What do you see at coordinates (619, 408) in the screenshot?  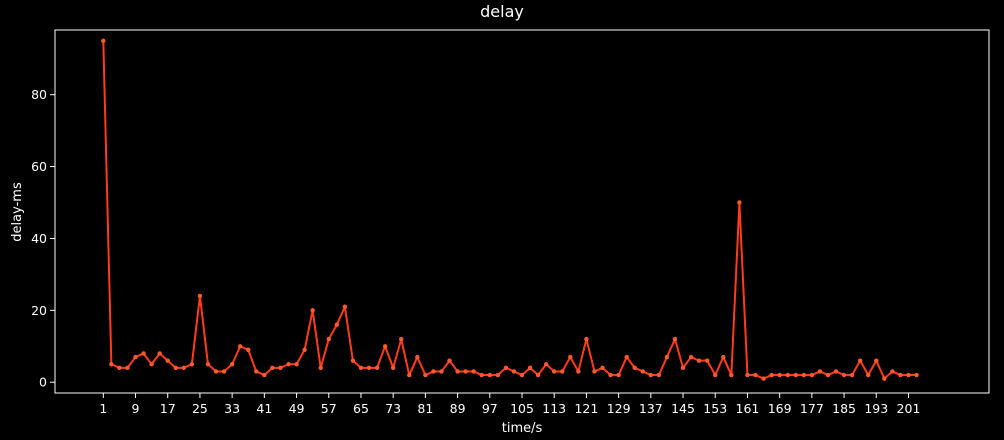 I see `x-tick-label: 129` at bounding box center [619, 408].